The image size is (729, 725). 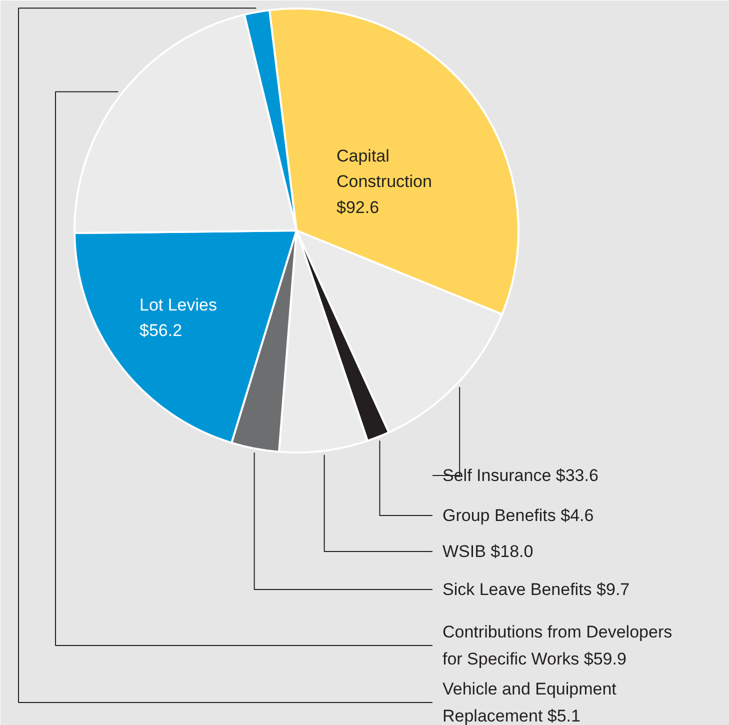 What do you see at coordinates (529, 702) in the screenshot?
I see `slice-label: Vehicle and Equipment Replacement $5.1` at bounding box center [529, 702].